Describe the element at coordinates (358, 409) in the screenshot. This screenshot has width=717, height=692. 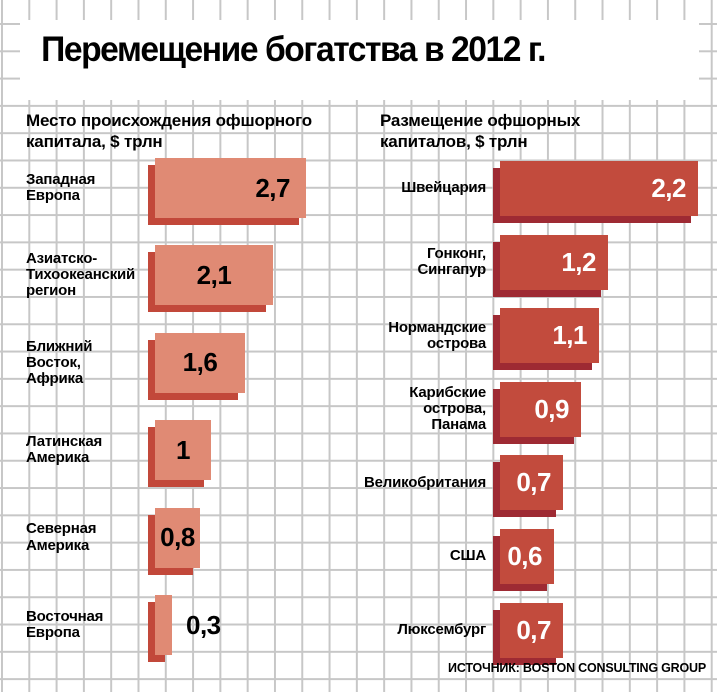
I see `chart-row: Карибские острова, Панама 0,9` at that location.